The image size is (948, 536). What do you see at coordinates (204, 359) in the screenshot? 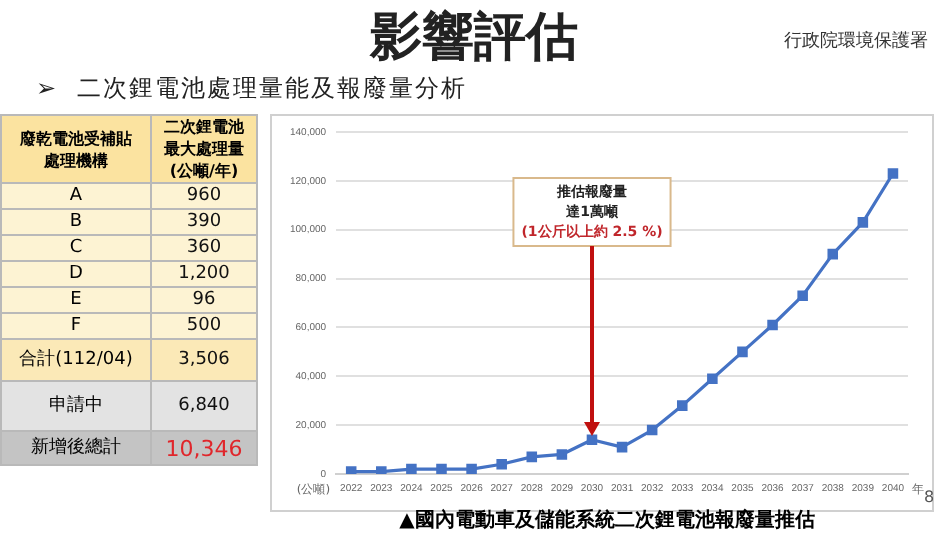
I see `text: 3,506` at bounding box center [204, 359].